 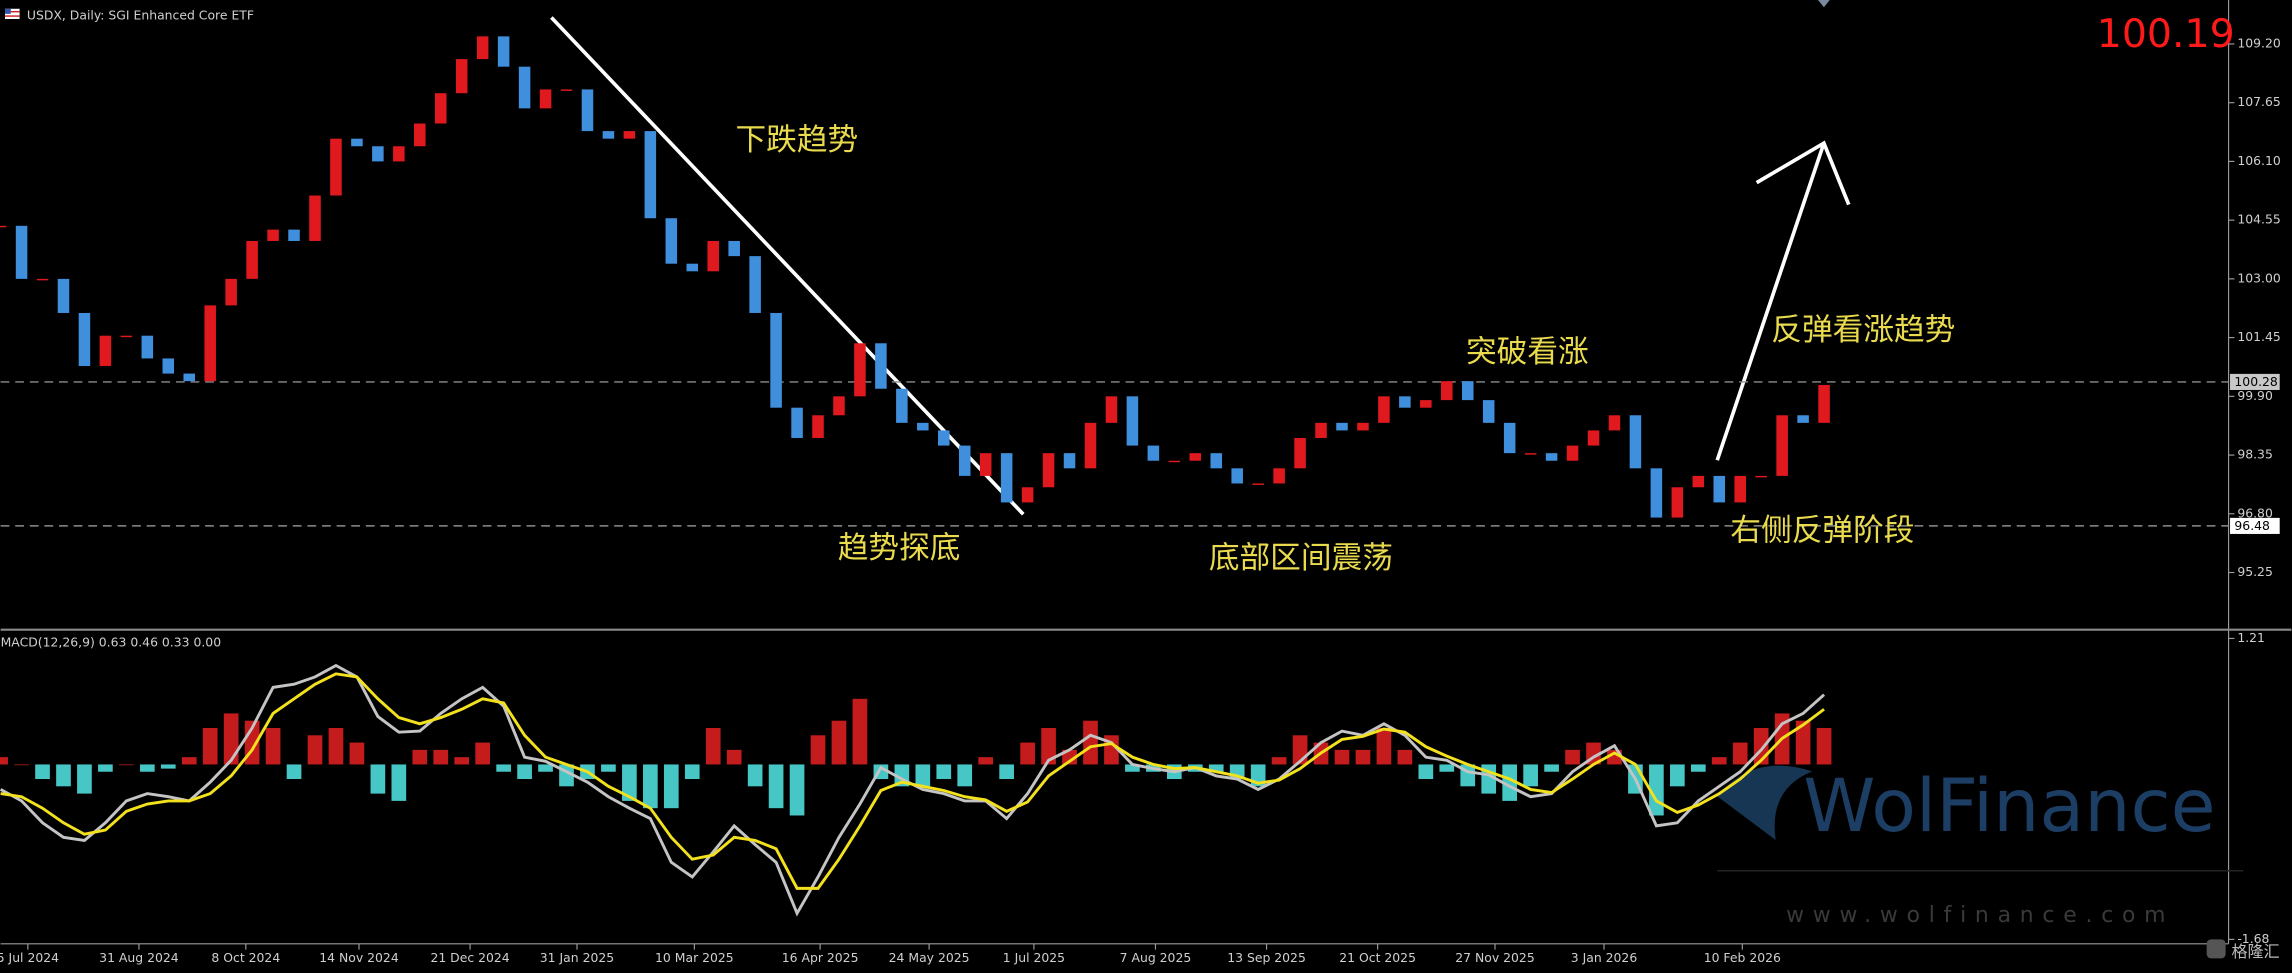 What do you see at coordinates (577, 957) in the screenshot?
I see `x-tick-label: 31 Jan 2025` at bounding box center [577, 957].